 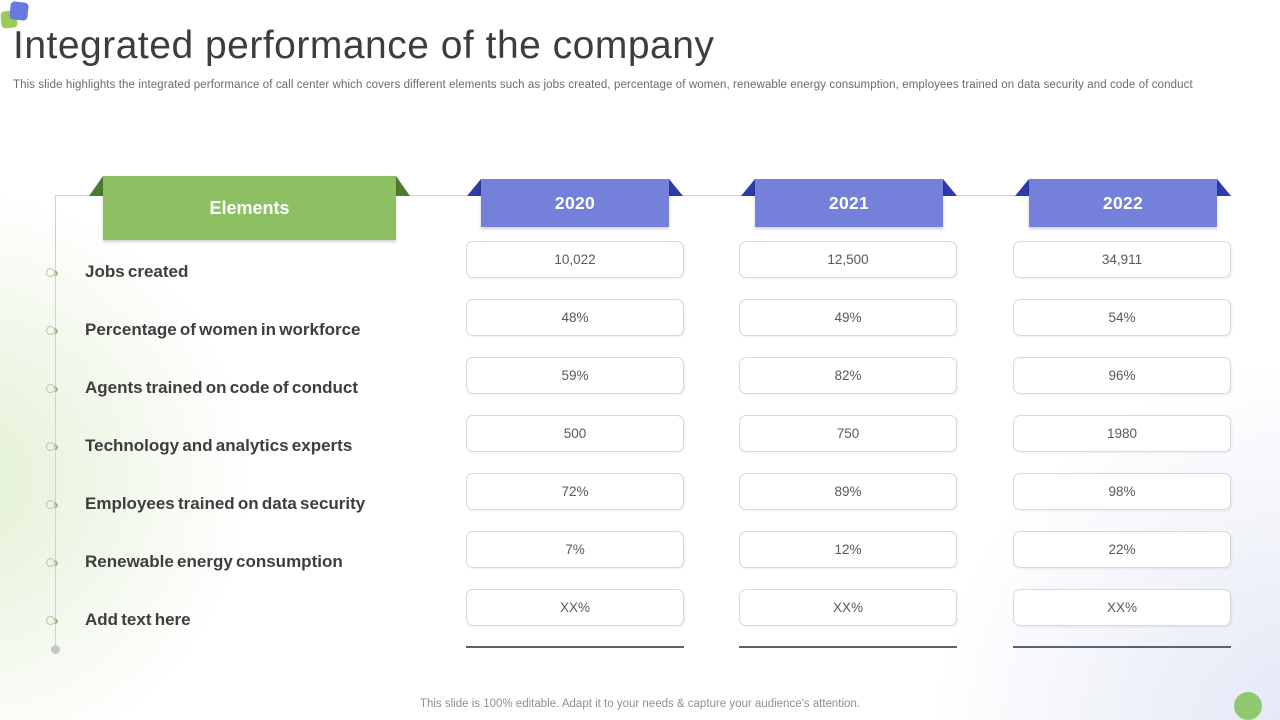 What do you see at coordinates (848, 549) in the screenshot?
I see `table-cell: 12%` at bounding box center [848, 549].